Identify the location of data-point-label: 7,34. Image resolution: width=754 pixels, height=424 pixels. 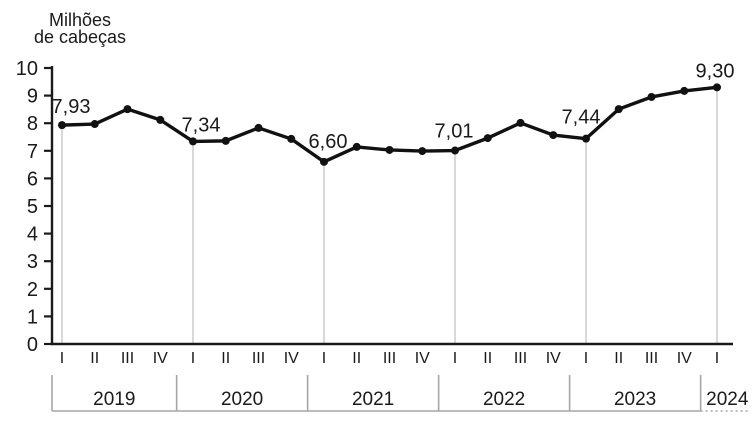
(201, 125).